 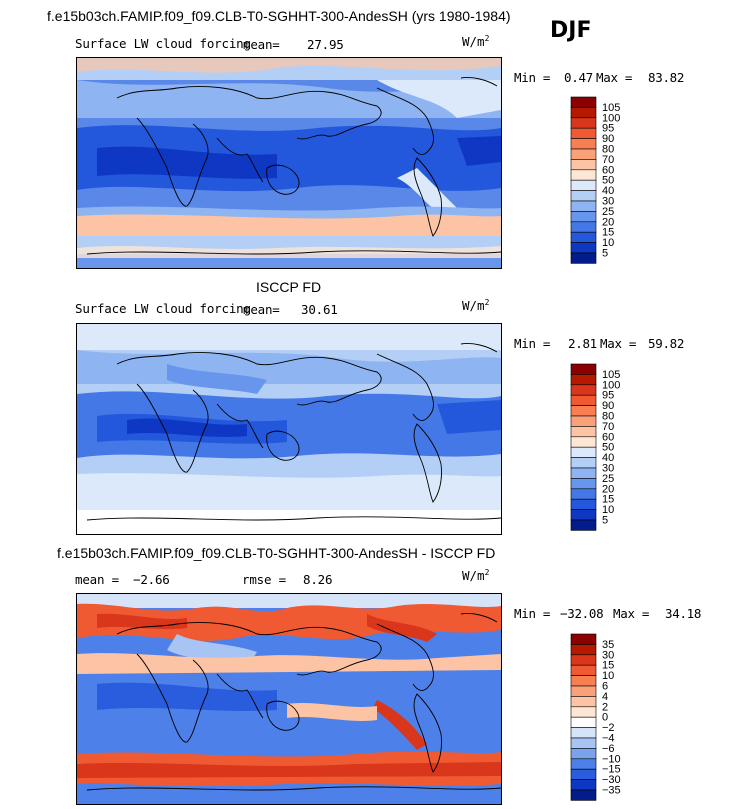 What do you see at coordinates (97, 579) in the screenshot?
I see `panel3-mean-label: mean =` at bounding box center [97, 579].